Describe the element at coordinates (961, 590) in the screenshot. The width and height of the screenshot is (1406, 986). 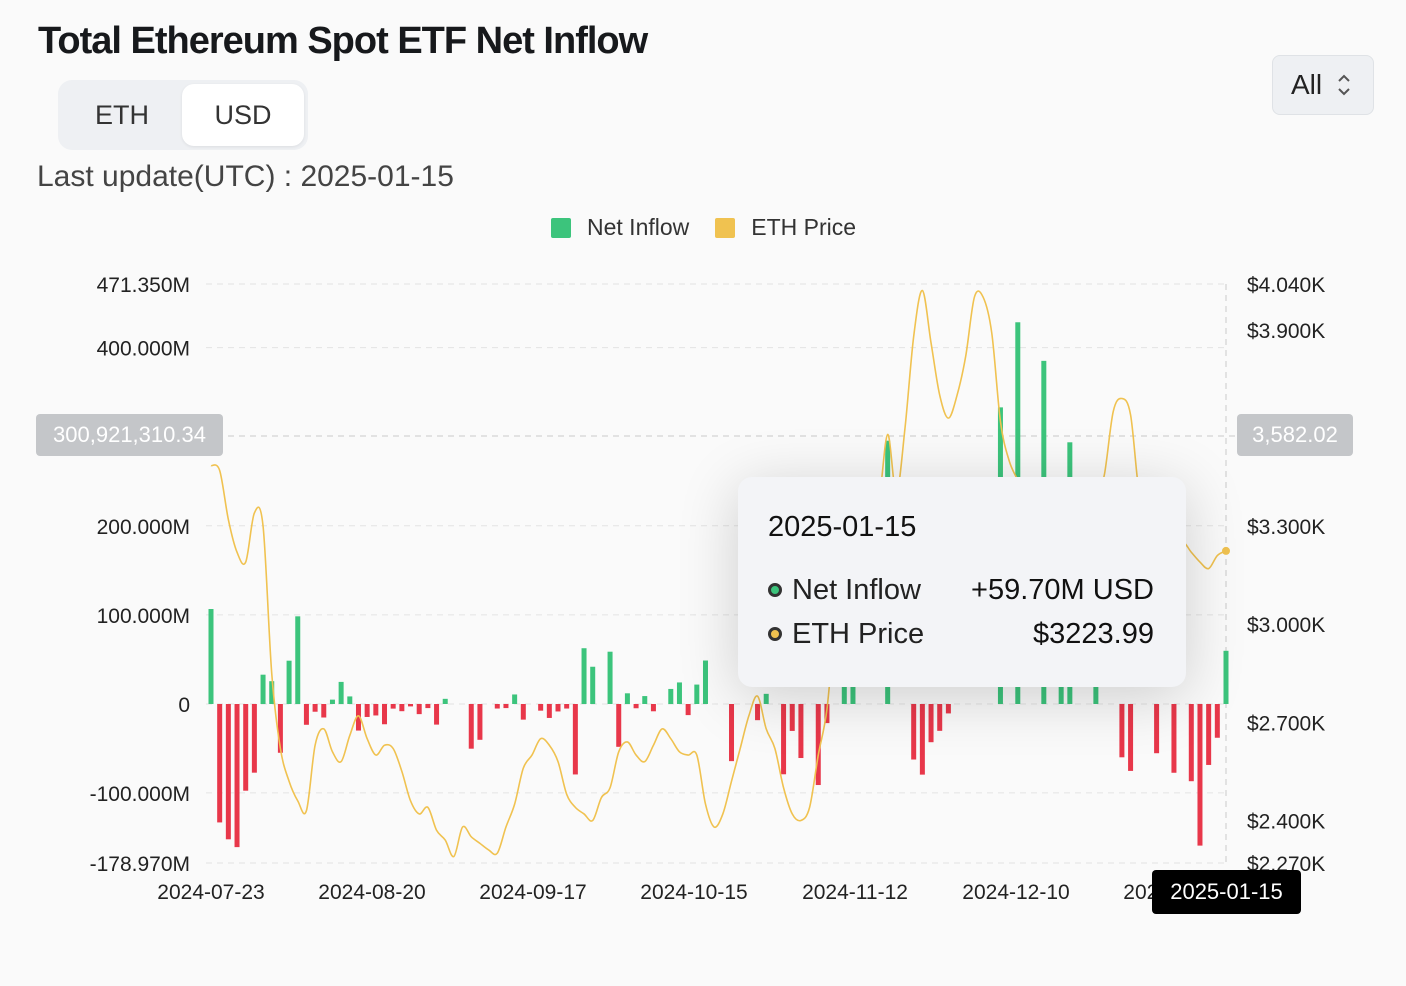
I see `tooltip-row-net-inflow: Net Inflow +59.70M USD` at that location.